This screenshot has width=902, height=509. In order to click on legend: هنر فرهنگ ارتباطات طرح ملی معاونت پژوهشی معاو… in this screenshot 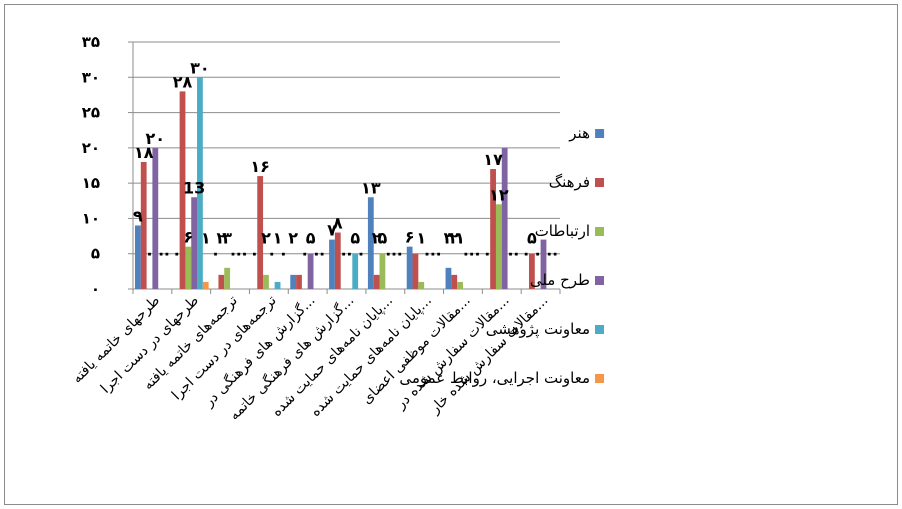, I will do `click(502, 255)`.